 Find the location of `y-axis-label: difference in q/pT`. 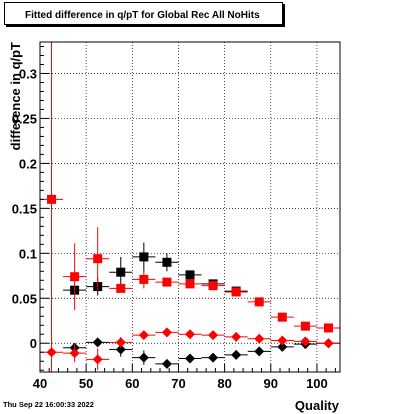

y-axis-label: difference in q/pT is located at coordinates (15, 96).